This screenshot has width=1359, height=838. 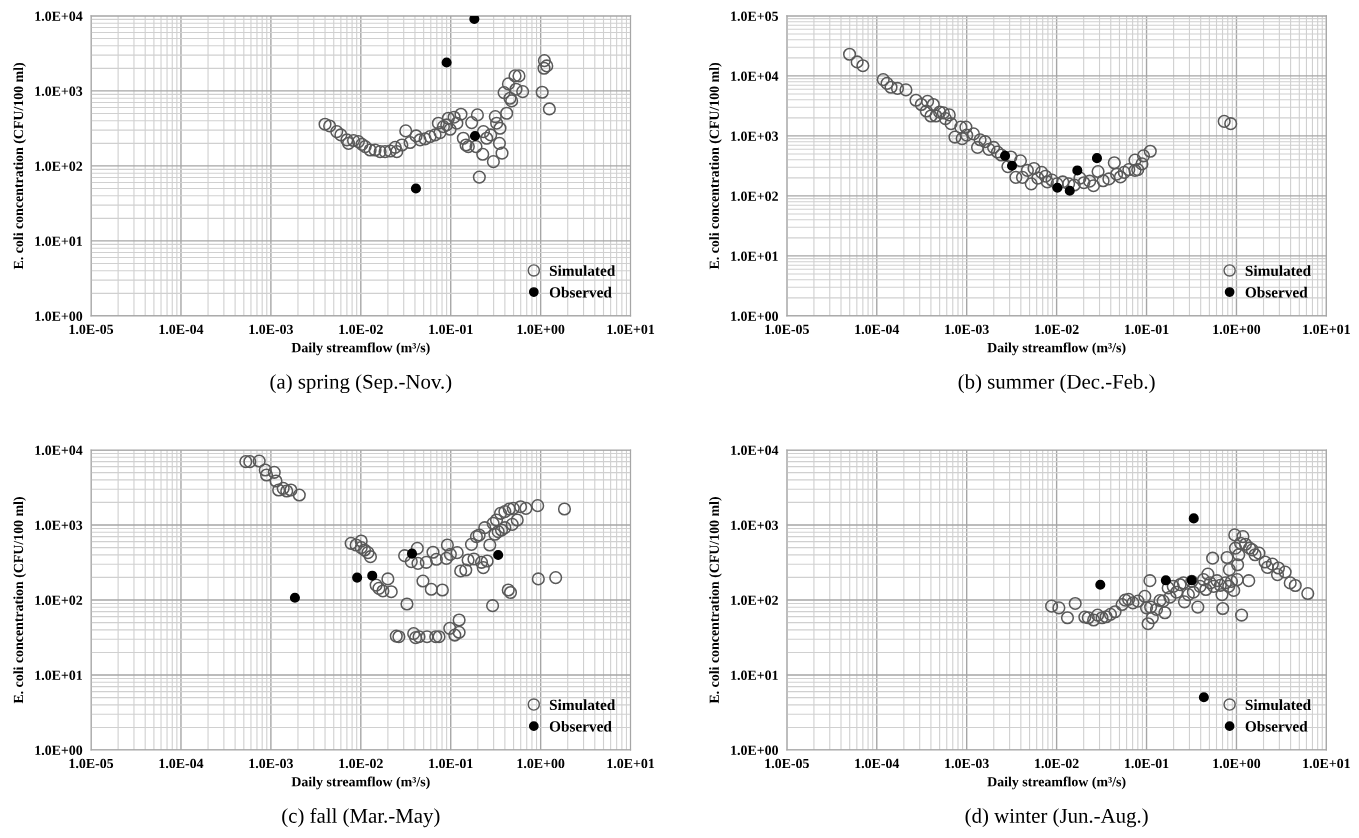 What do you see at coordinates (1056, 384) in the screenshot?
I see `text: (b) summer (Dec.-Feb.)` at bounding box center [1056, 384].